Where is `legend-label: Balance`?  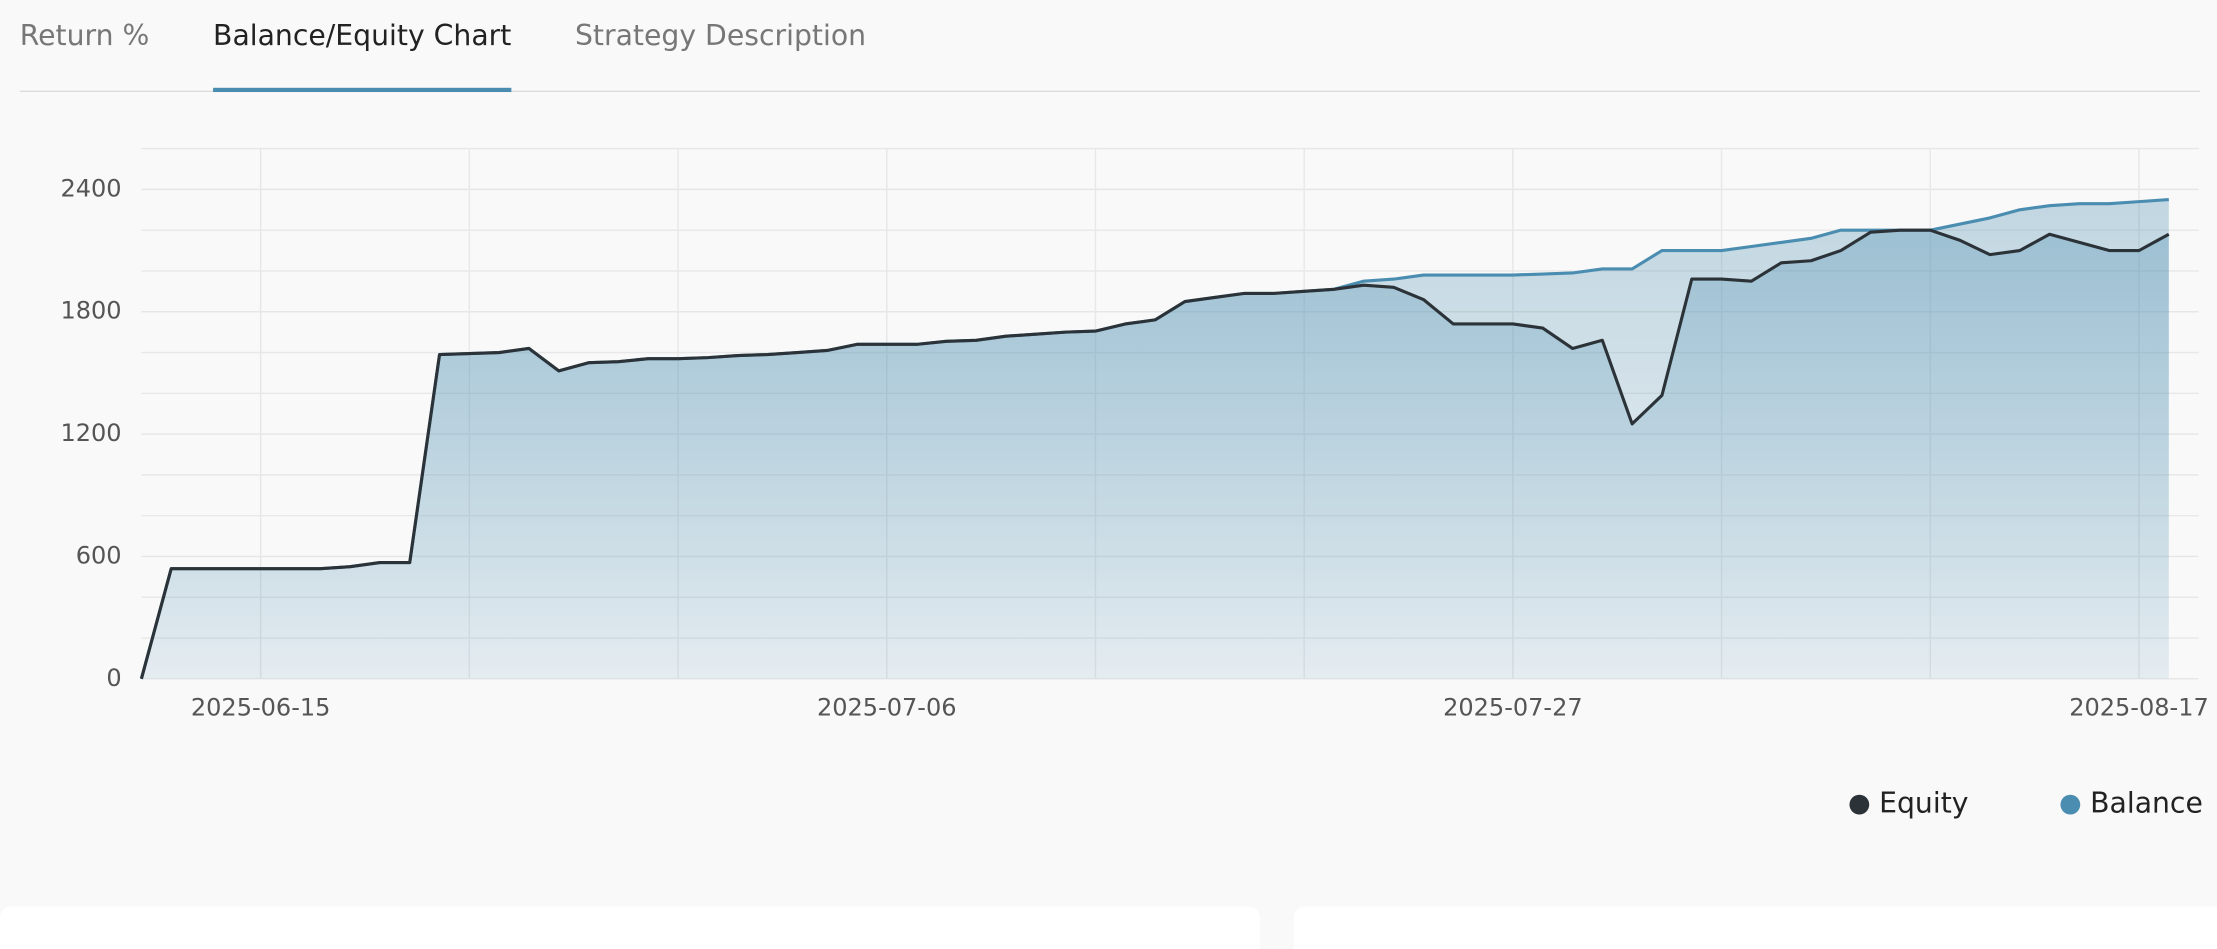 legend-label: Balance is located at coordinates (2146, 803).